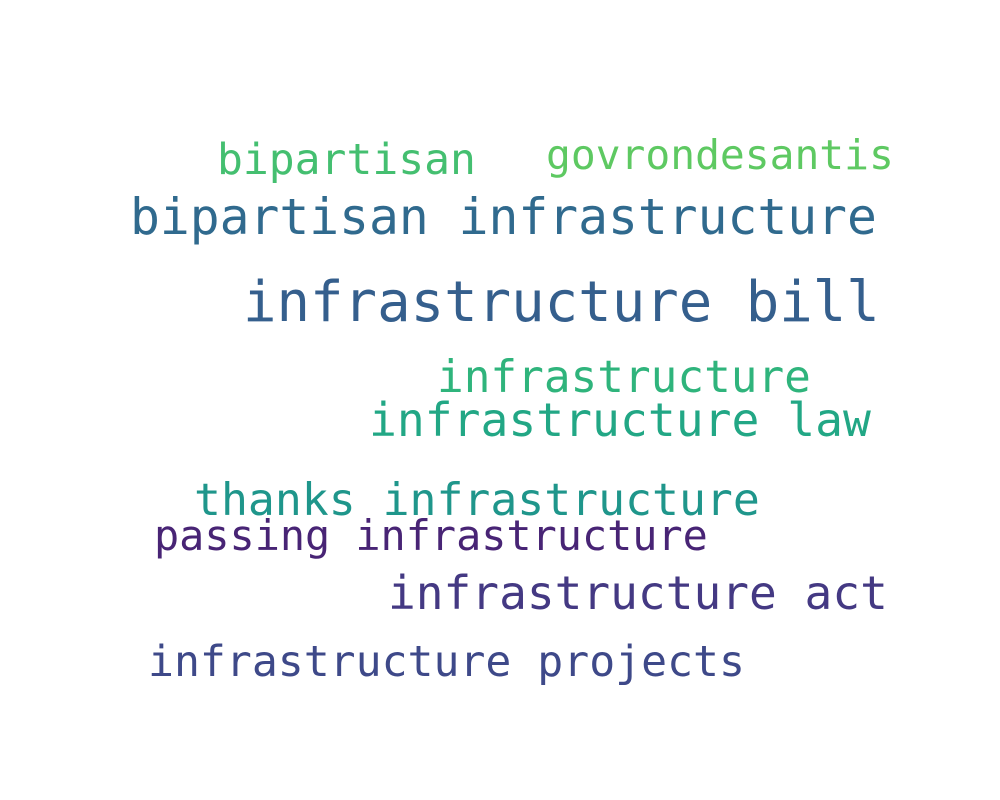 The height and width of the screenshot is (800, 1000). Describe the element at coordinates (446, 662) in the screenshot. I see `word-infrastructure-projects: infrastructure projects` at that location.